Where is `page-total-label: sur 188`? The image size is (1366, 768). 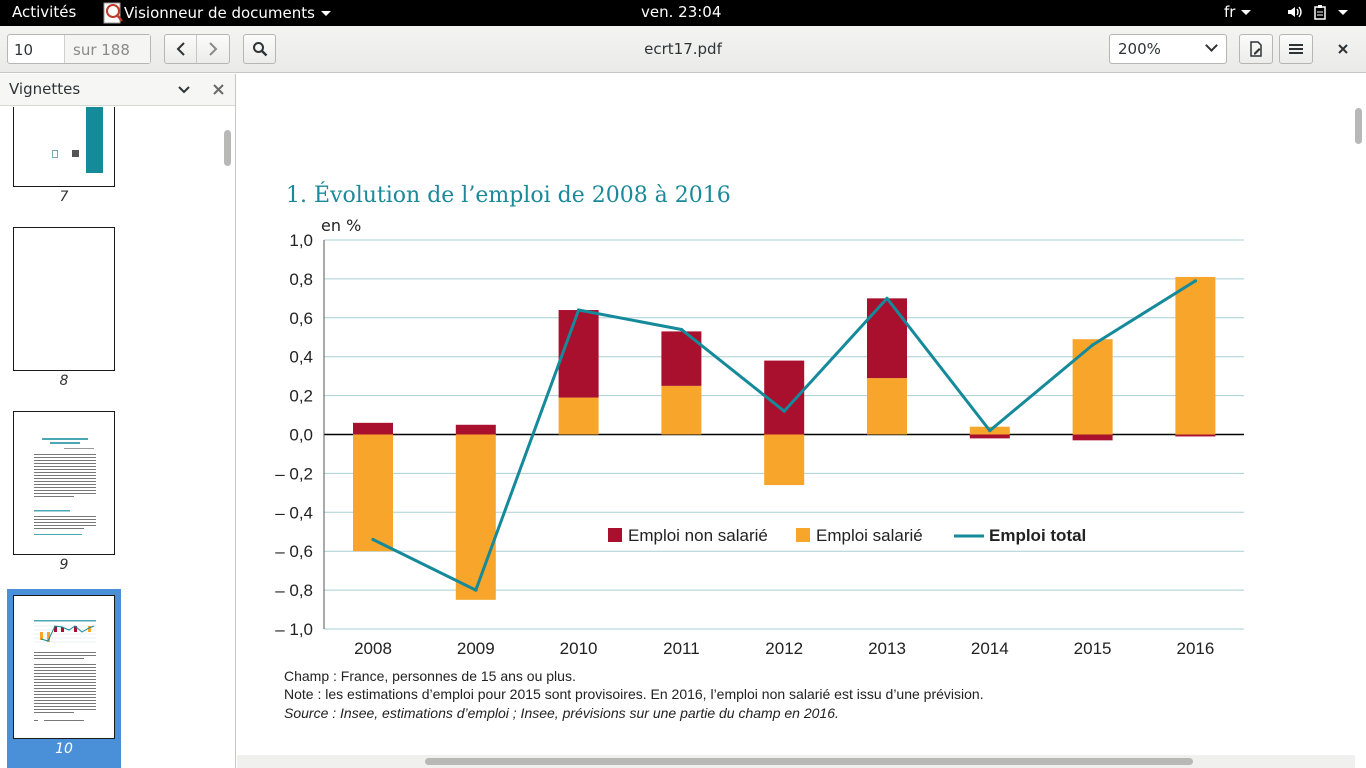
page-total-label: sur 188 is located at coordinates (107, 49).